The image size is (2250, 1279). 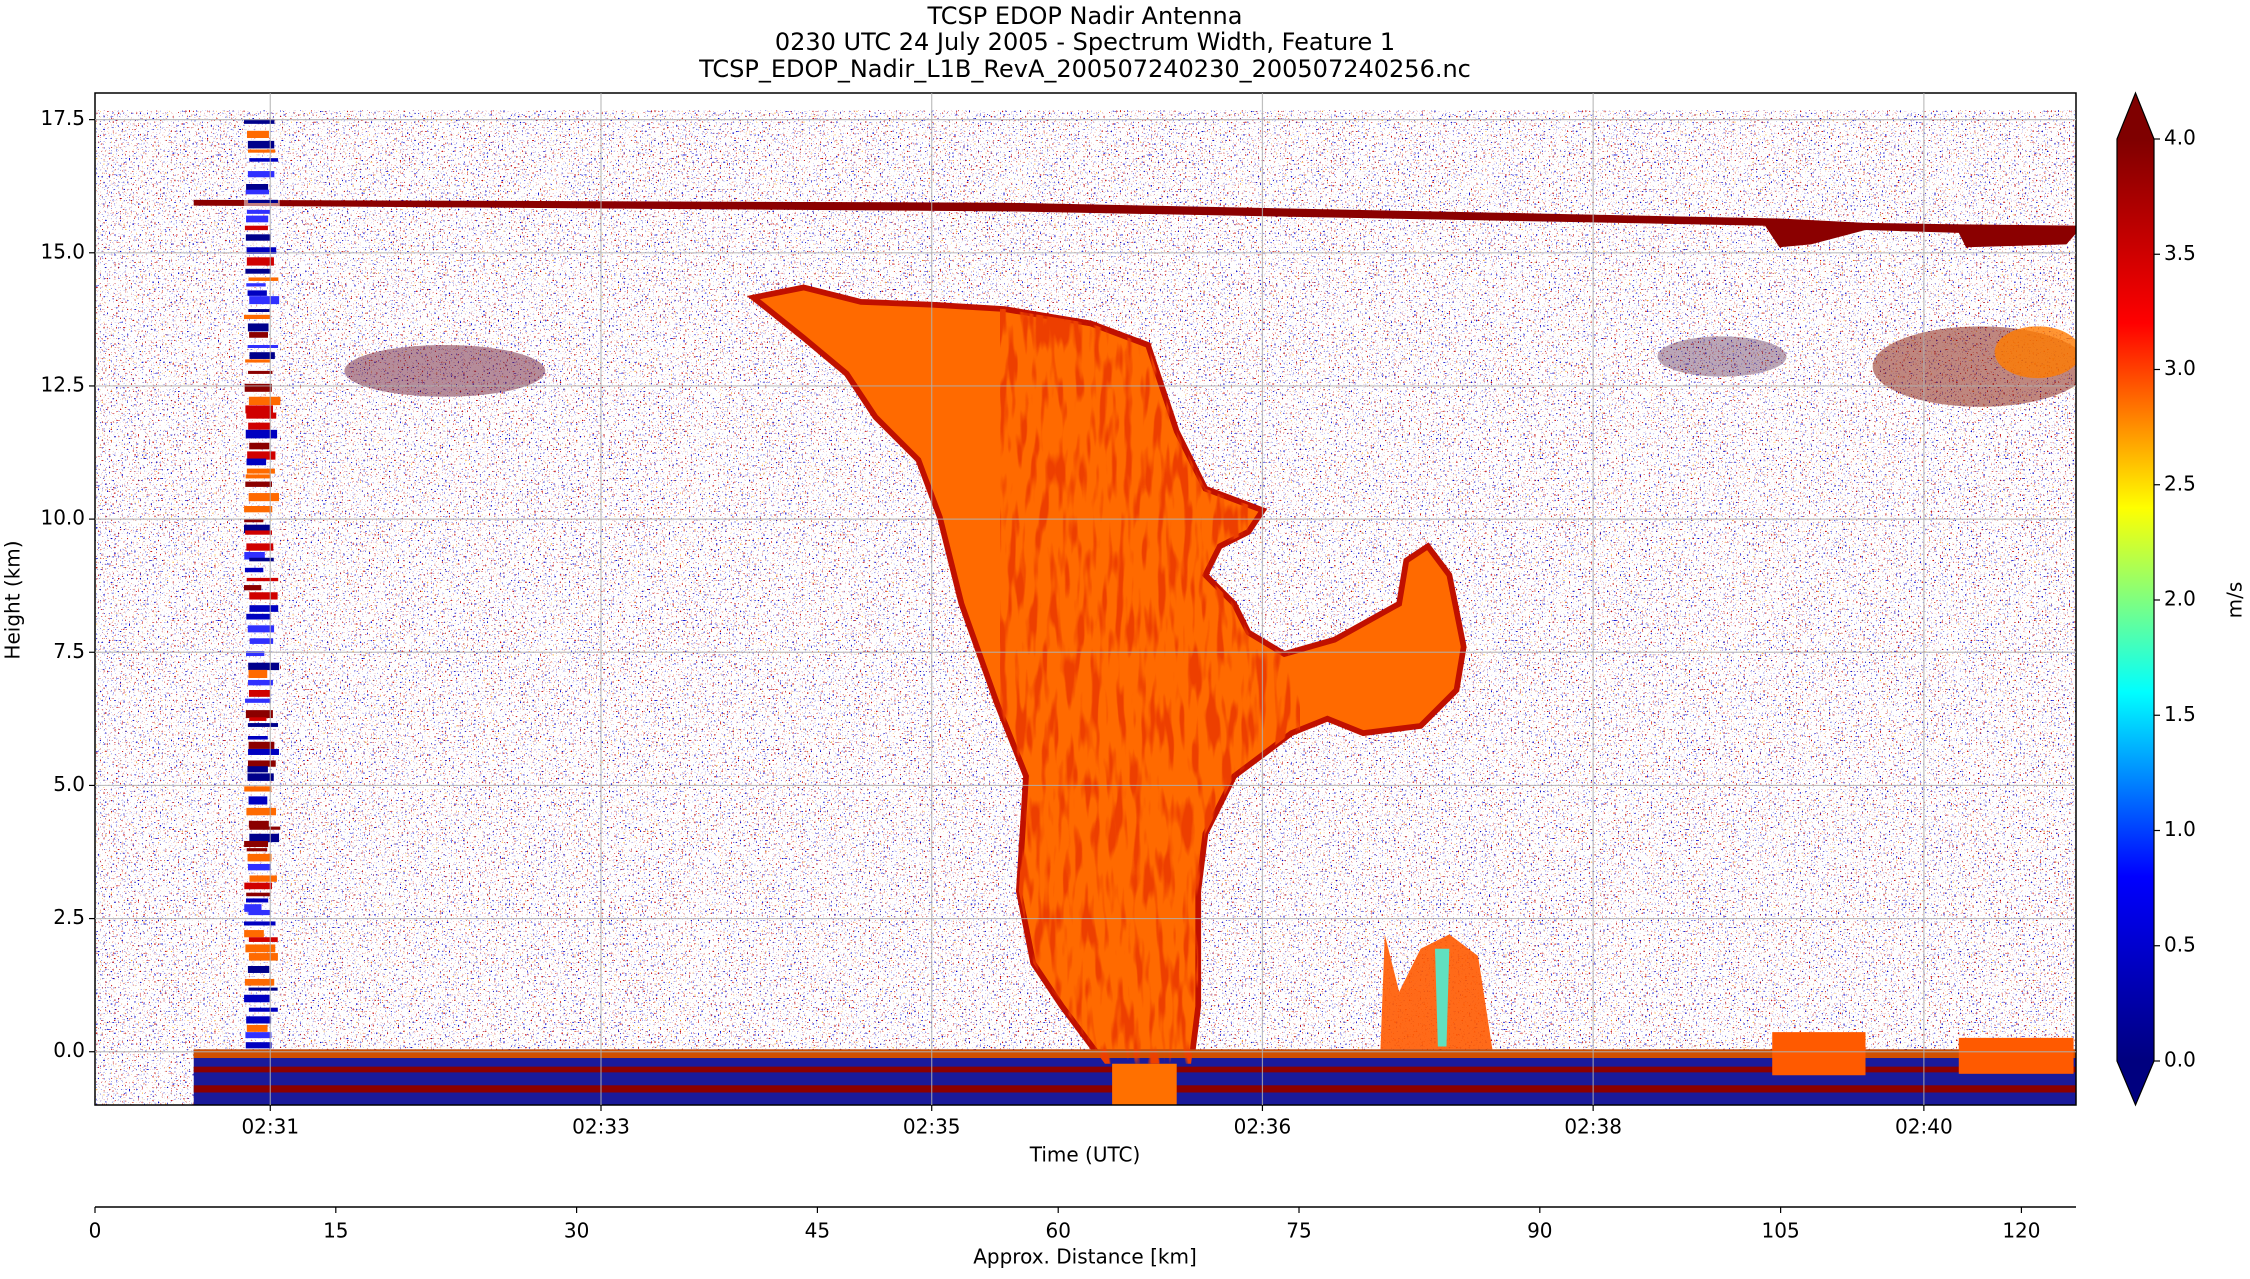 What do you see at coordinates (2180, 253) in the screenshot?
I see `colorbar-tick-label: 3.5` at bounding box center [2180, 253].